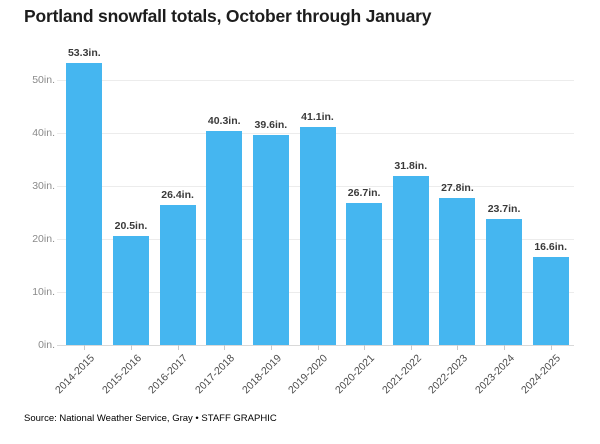  I want to click on y-axis-label: 10in., so click(43, 292).